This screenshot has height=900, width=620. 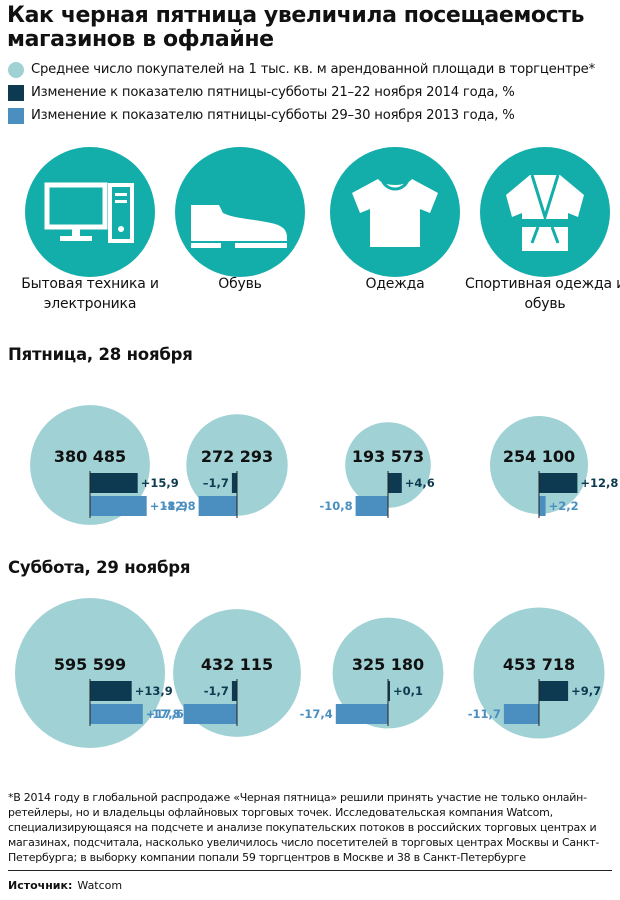 What do you see at coordinates (335, 506) in the screenshot?
I see `change-2013-label: -10,8` at bounding box center [335, 506].